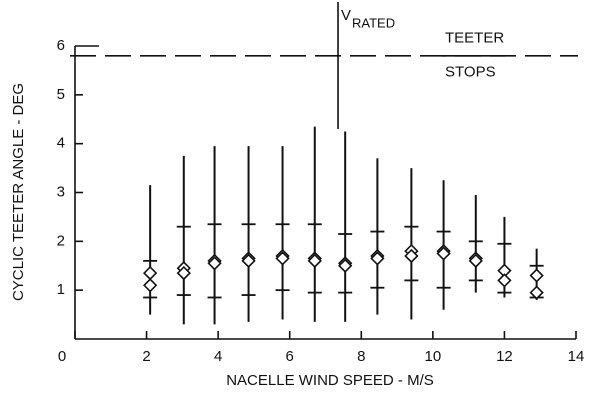  What do you see at coordinates (61, 45) in the screenshot?
I see `y-tick-label: 6` at bounding box center [61, 45].